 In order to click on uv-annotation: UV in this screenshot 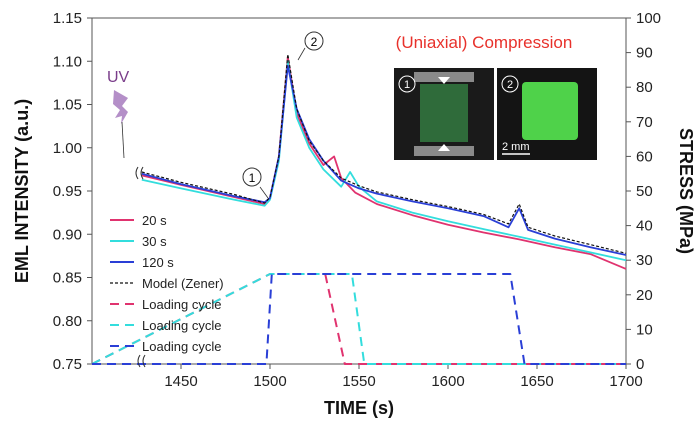, I will do `click(118, 114)`.